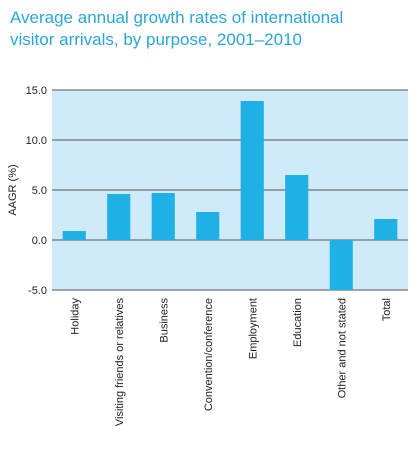 The height and width of the screenshot is (460, 416). What do you see at coordinates (387, 309) in the screenshot?
I see `x-tick-label: Total` at bounding box center [387, 309].